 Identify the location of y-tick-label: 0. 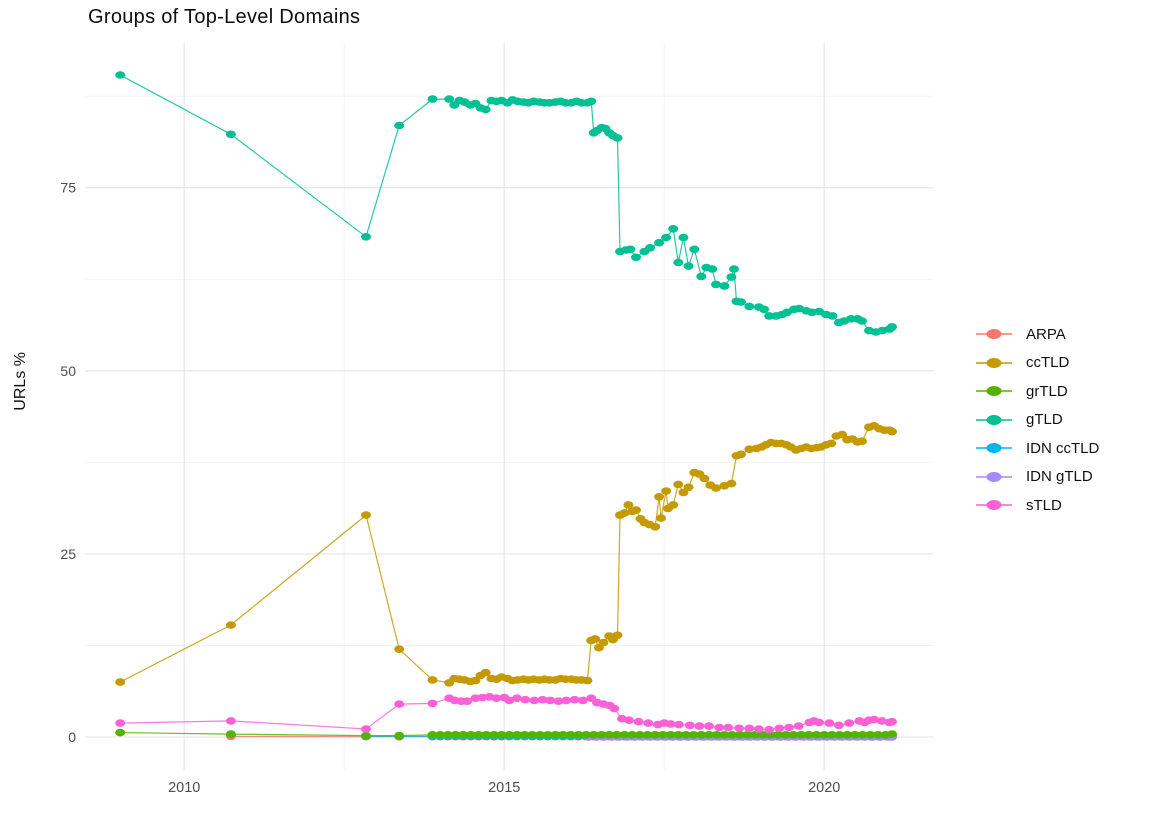
(72, 737).